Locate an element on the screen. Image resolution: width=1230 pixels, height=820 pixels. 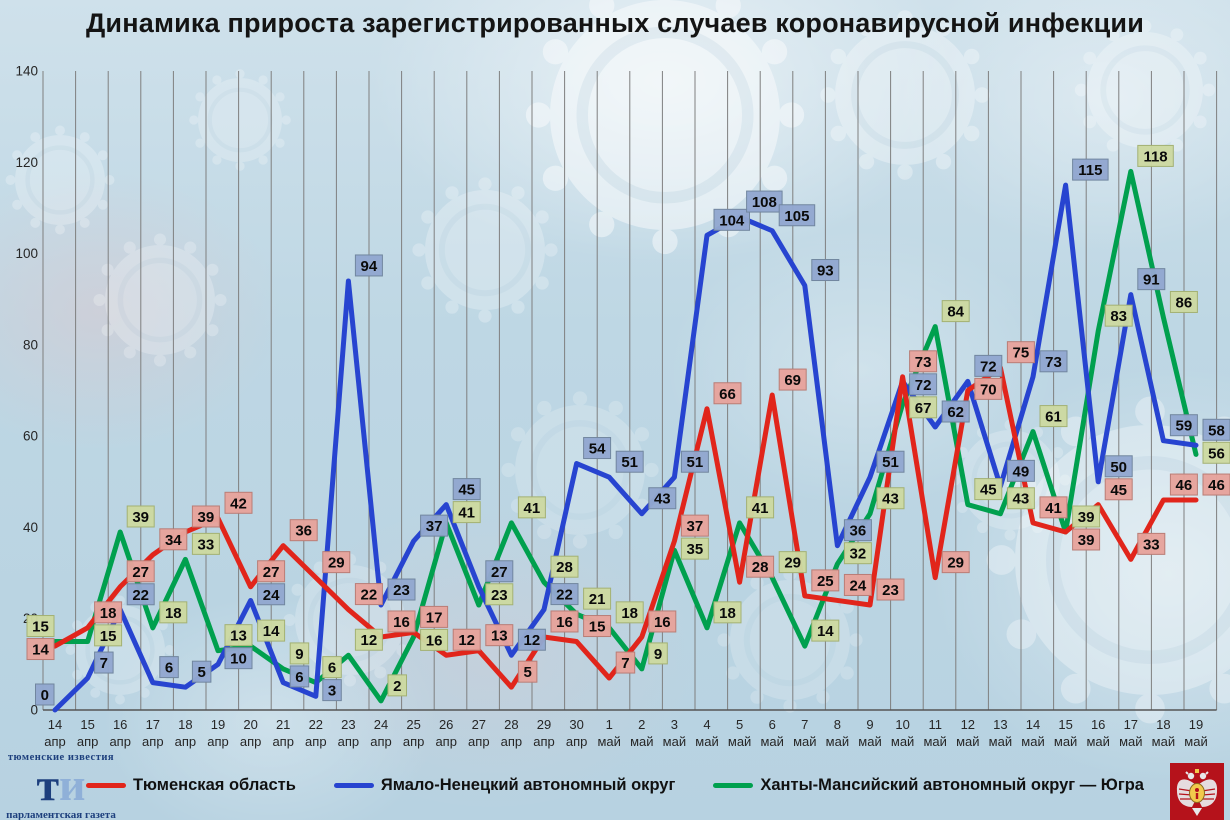
svg-text: 46 is located at coordinates (1184, 485).